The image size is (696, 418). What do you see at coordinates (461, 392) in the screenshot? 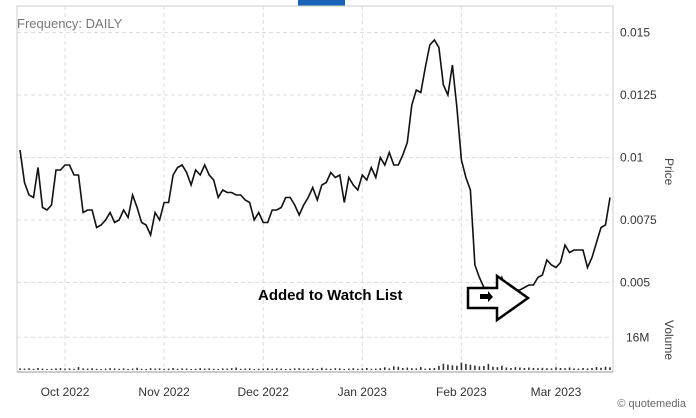
I see `x-tick-label: Feb 2023` at bounding box center [461, 392].